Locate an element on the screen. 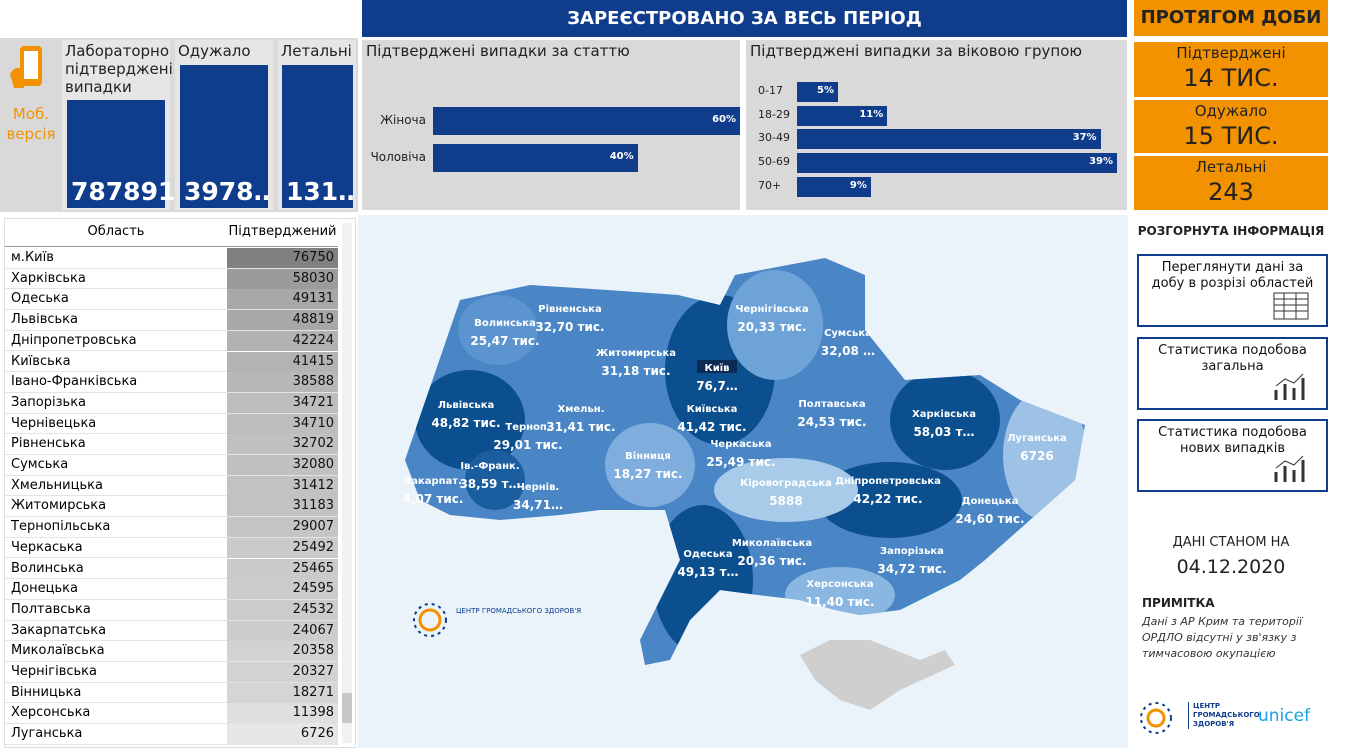  table-row: Вінницька 18271 is located at coordinates (171, 693).